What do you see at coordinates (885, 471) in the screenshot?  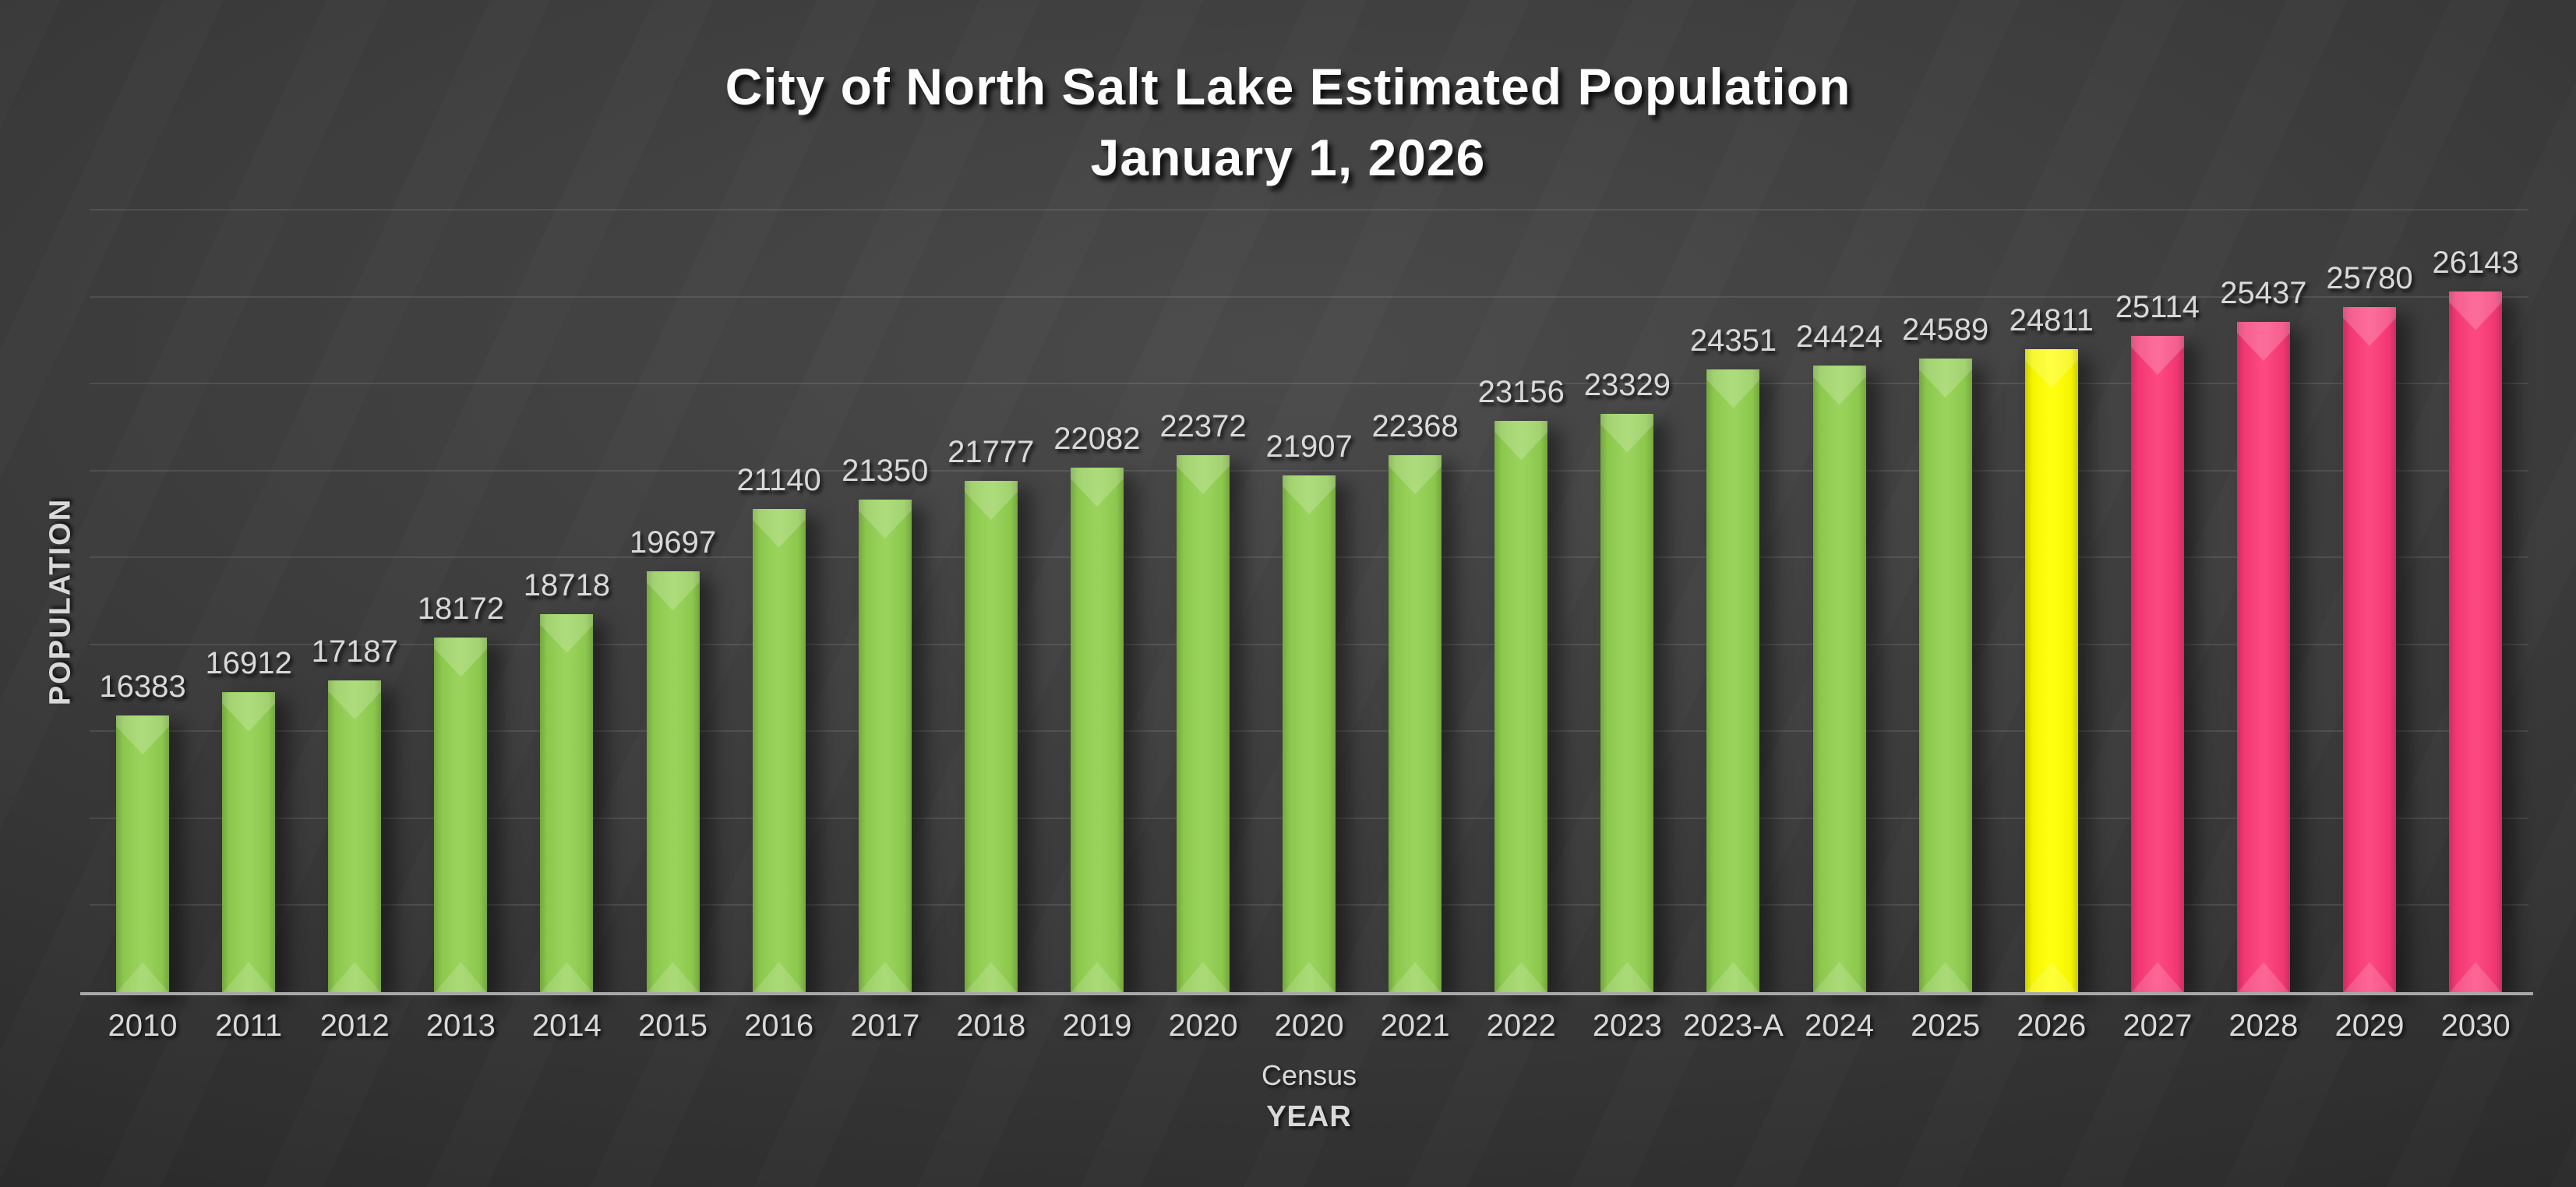 I see `value-label-2017: 21350` at bounding box center [885, 471].